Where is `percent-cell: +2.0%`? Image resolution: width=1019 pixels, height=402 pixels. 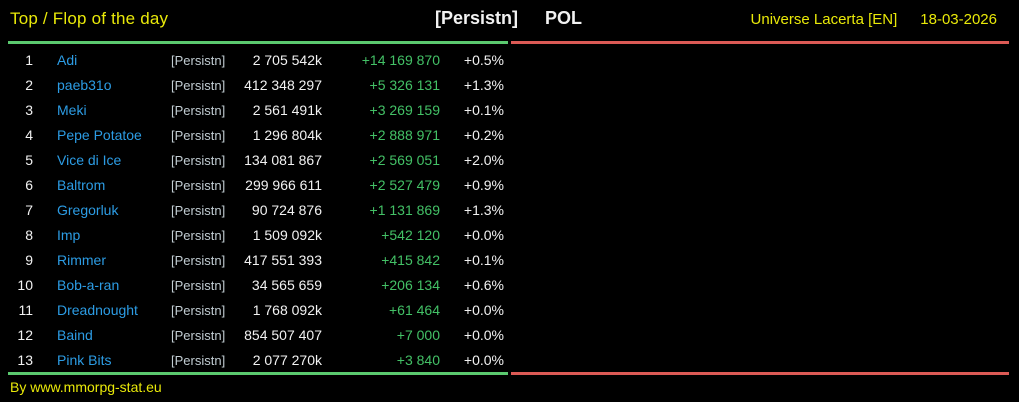
percent-cell: +2.0% is located at coordinates (483, 160).